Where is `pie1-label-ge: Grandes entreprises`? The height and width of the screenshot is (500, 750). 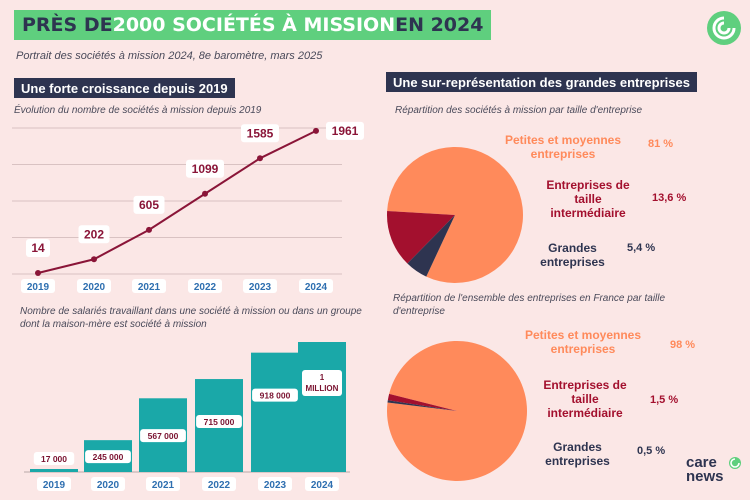
pie1-label-ge: Grandes entreprises is located at coordinates (572, 255).